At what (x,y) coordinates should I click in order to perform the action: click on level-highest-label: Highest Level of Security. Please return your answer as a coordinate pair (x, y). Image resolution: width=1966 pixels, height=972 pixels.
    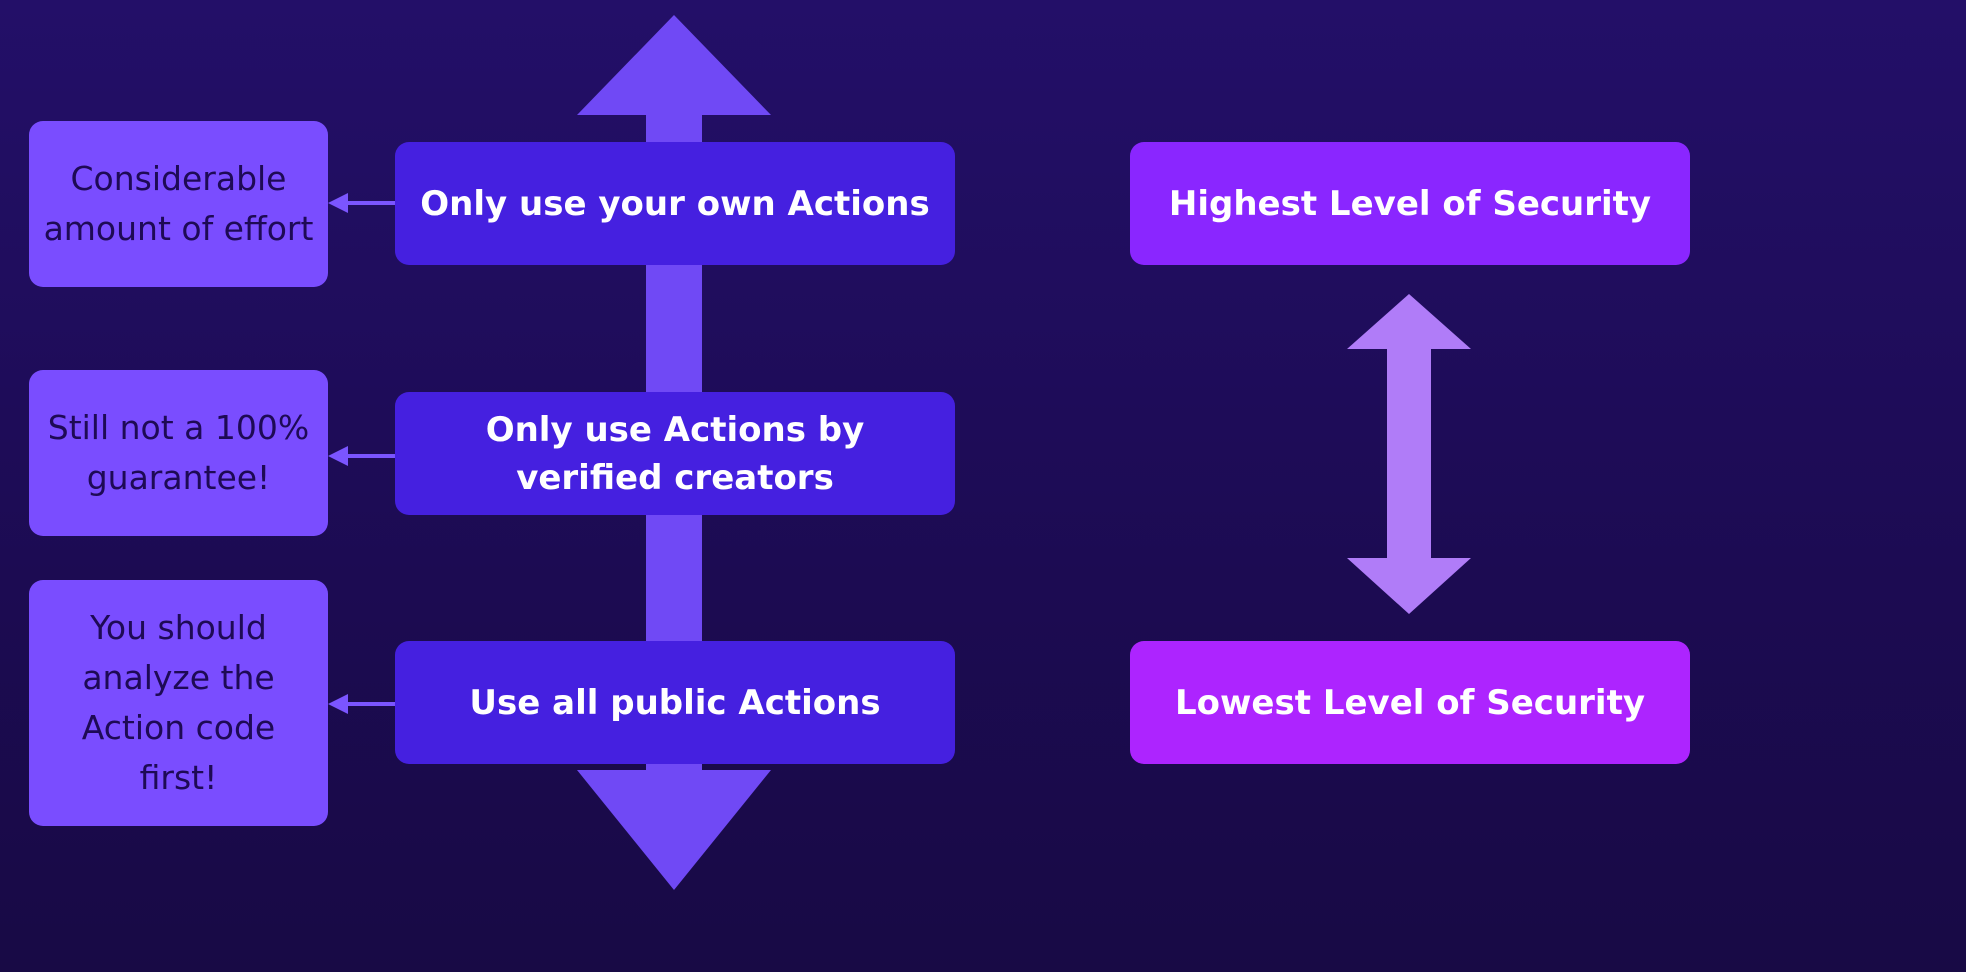
    Looking at the image, I should click on (1410, 203).